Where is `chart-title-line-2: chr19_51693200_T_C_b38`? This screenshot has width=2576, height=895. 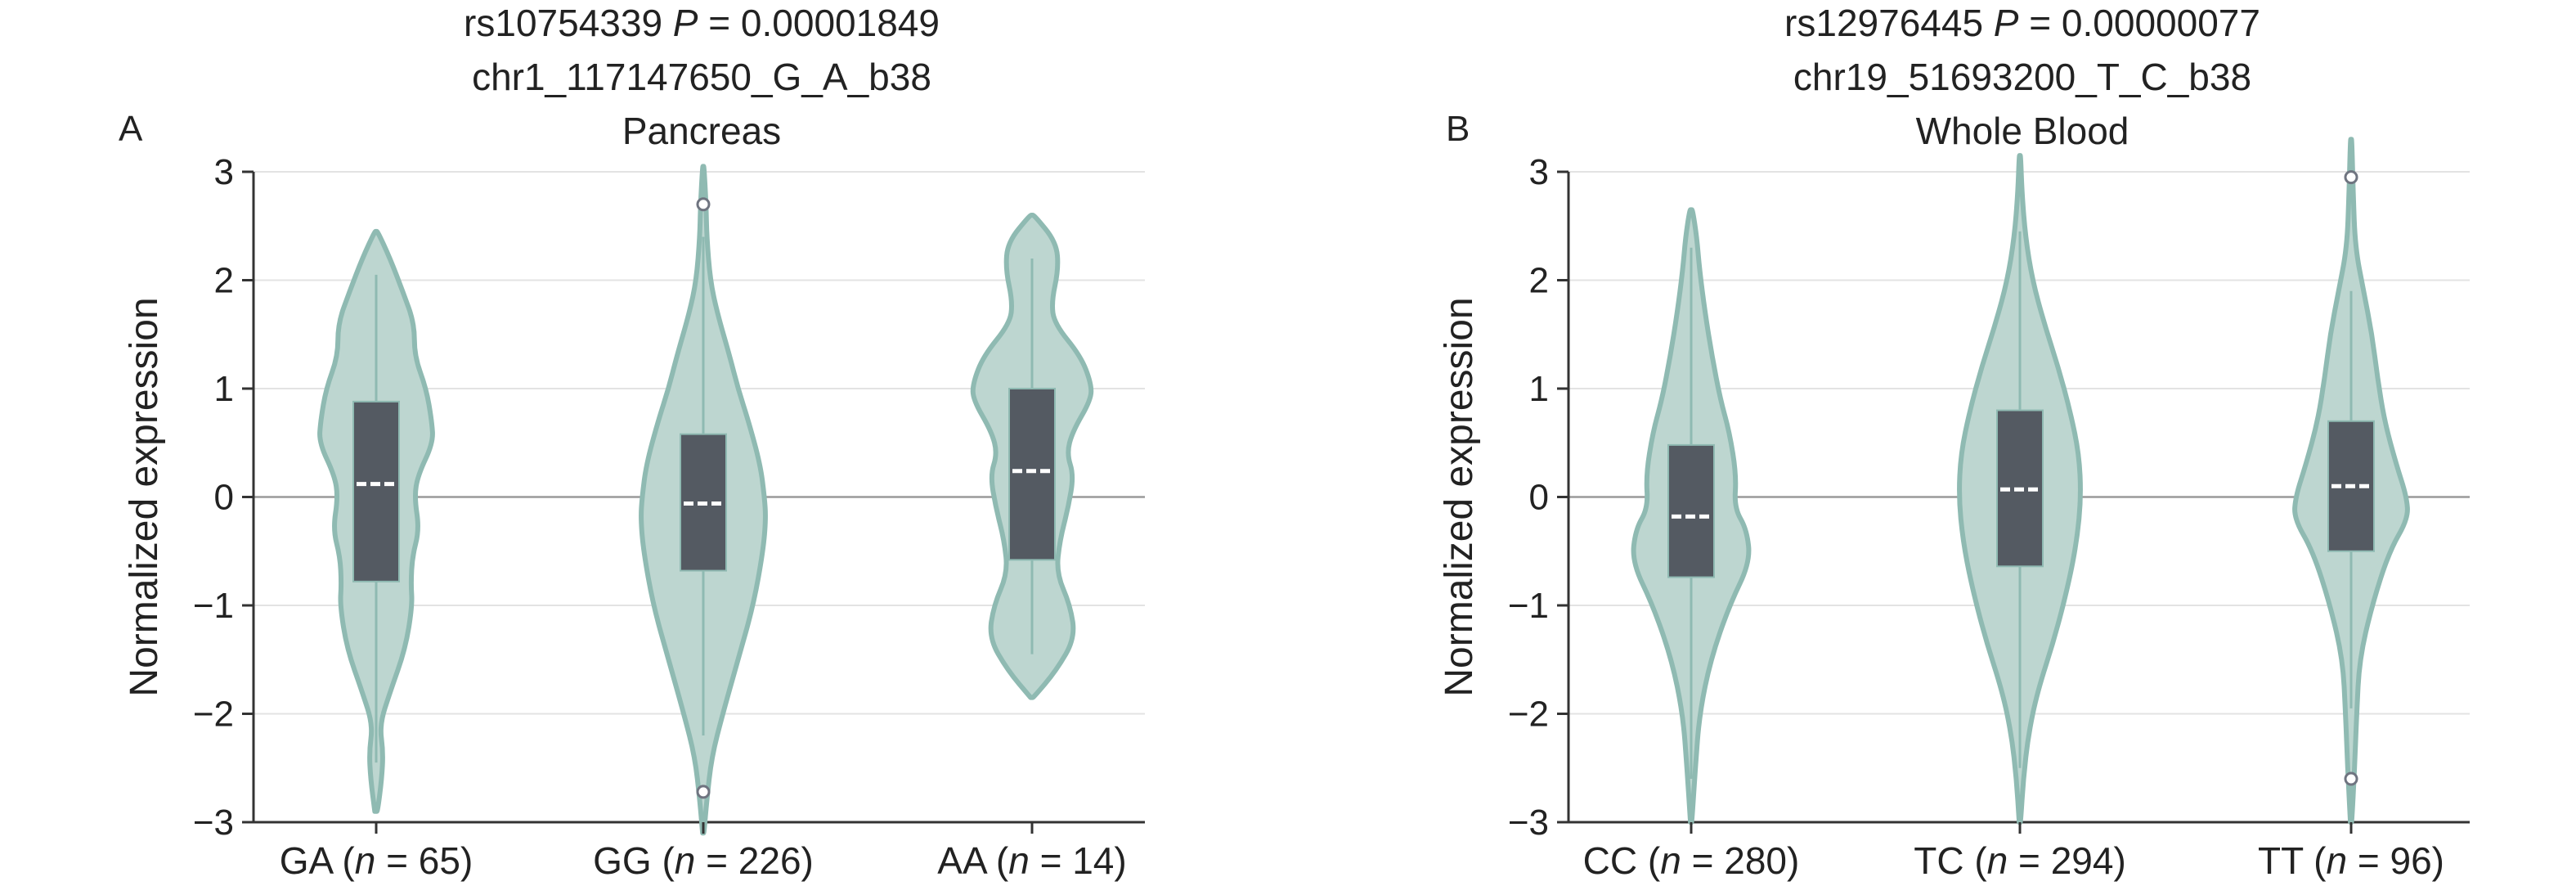 chart-title-line-2: chr19_51693200_T_C_b38 is located at coordinates (2022, 77).